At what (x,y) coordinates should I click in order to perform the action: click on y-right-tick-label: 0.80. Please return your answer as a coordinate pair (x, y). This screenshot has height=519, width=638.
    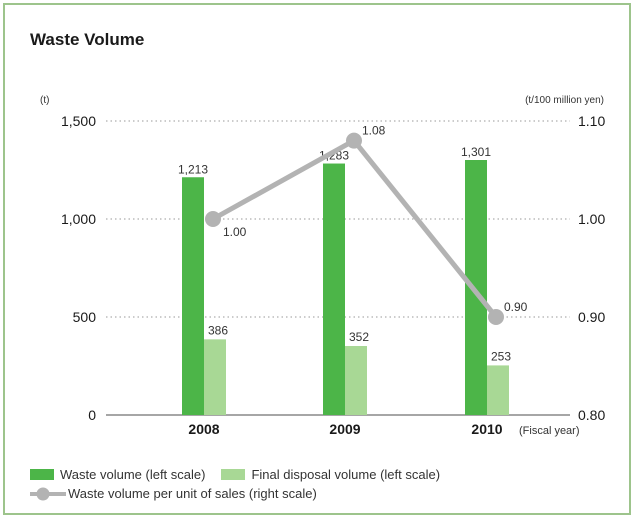
    Looking at the image, I should click on (591, 415).